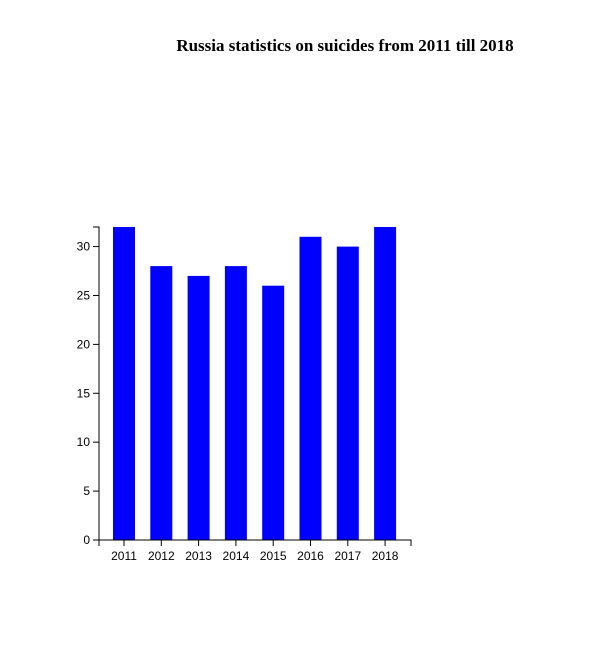  What do you see at coordinates (273, 556) in the screenshot?
I see `x-tick-label: 2015` at bounding box center [273, 556].